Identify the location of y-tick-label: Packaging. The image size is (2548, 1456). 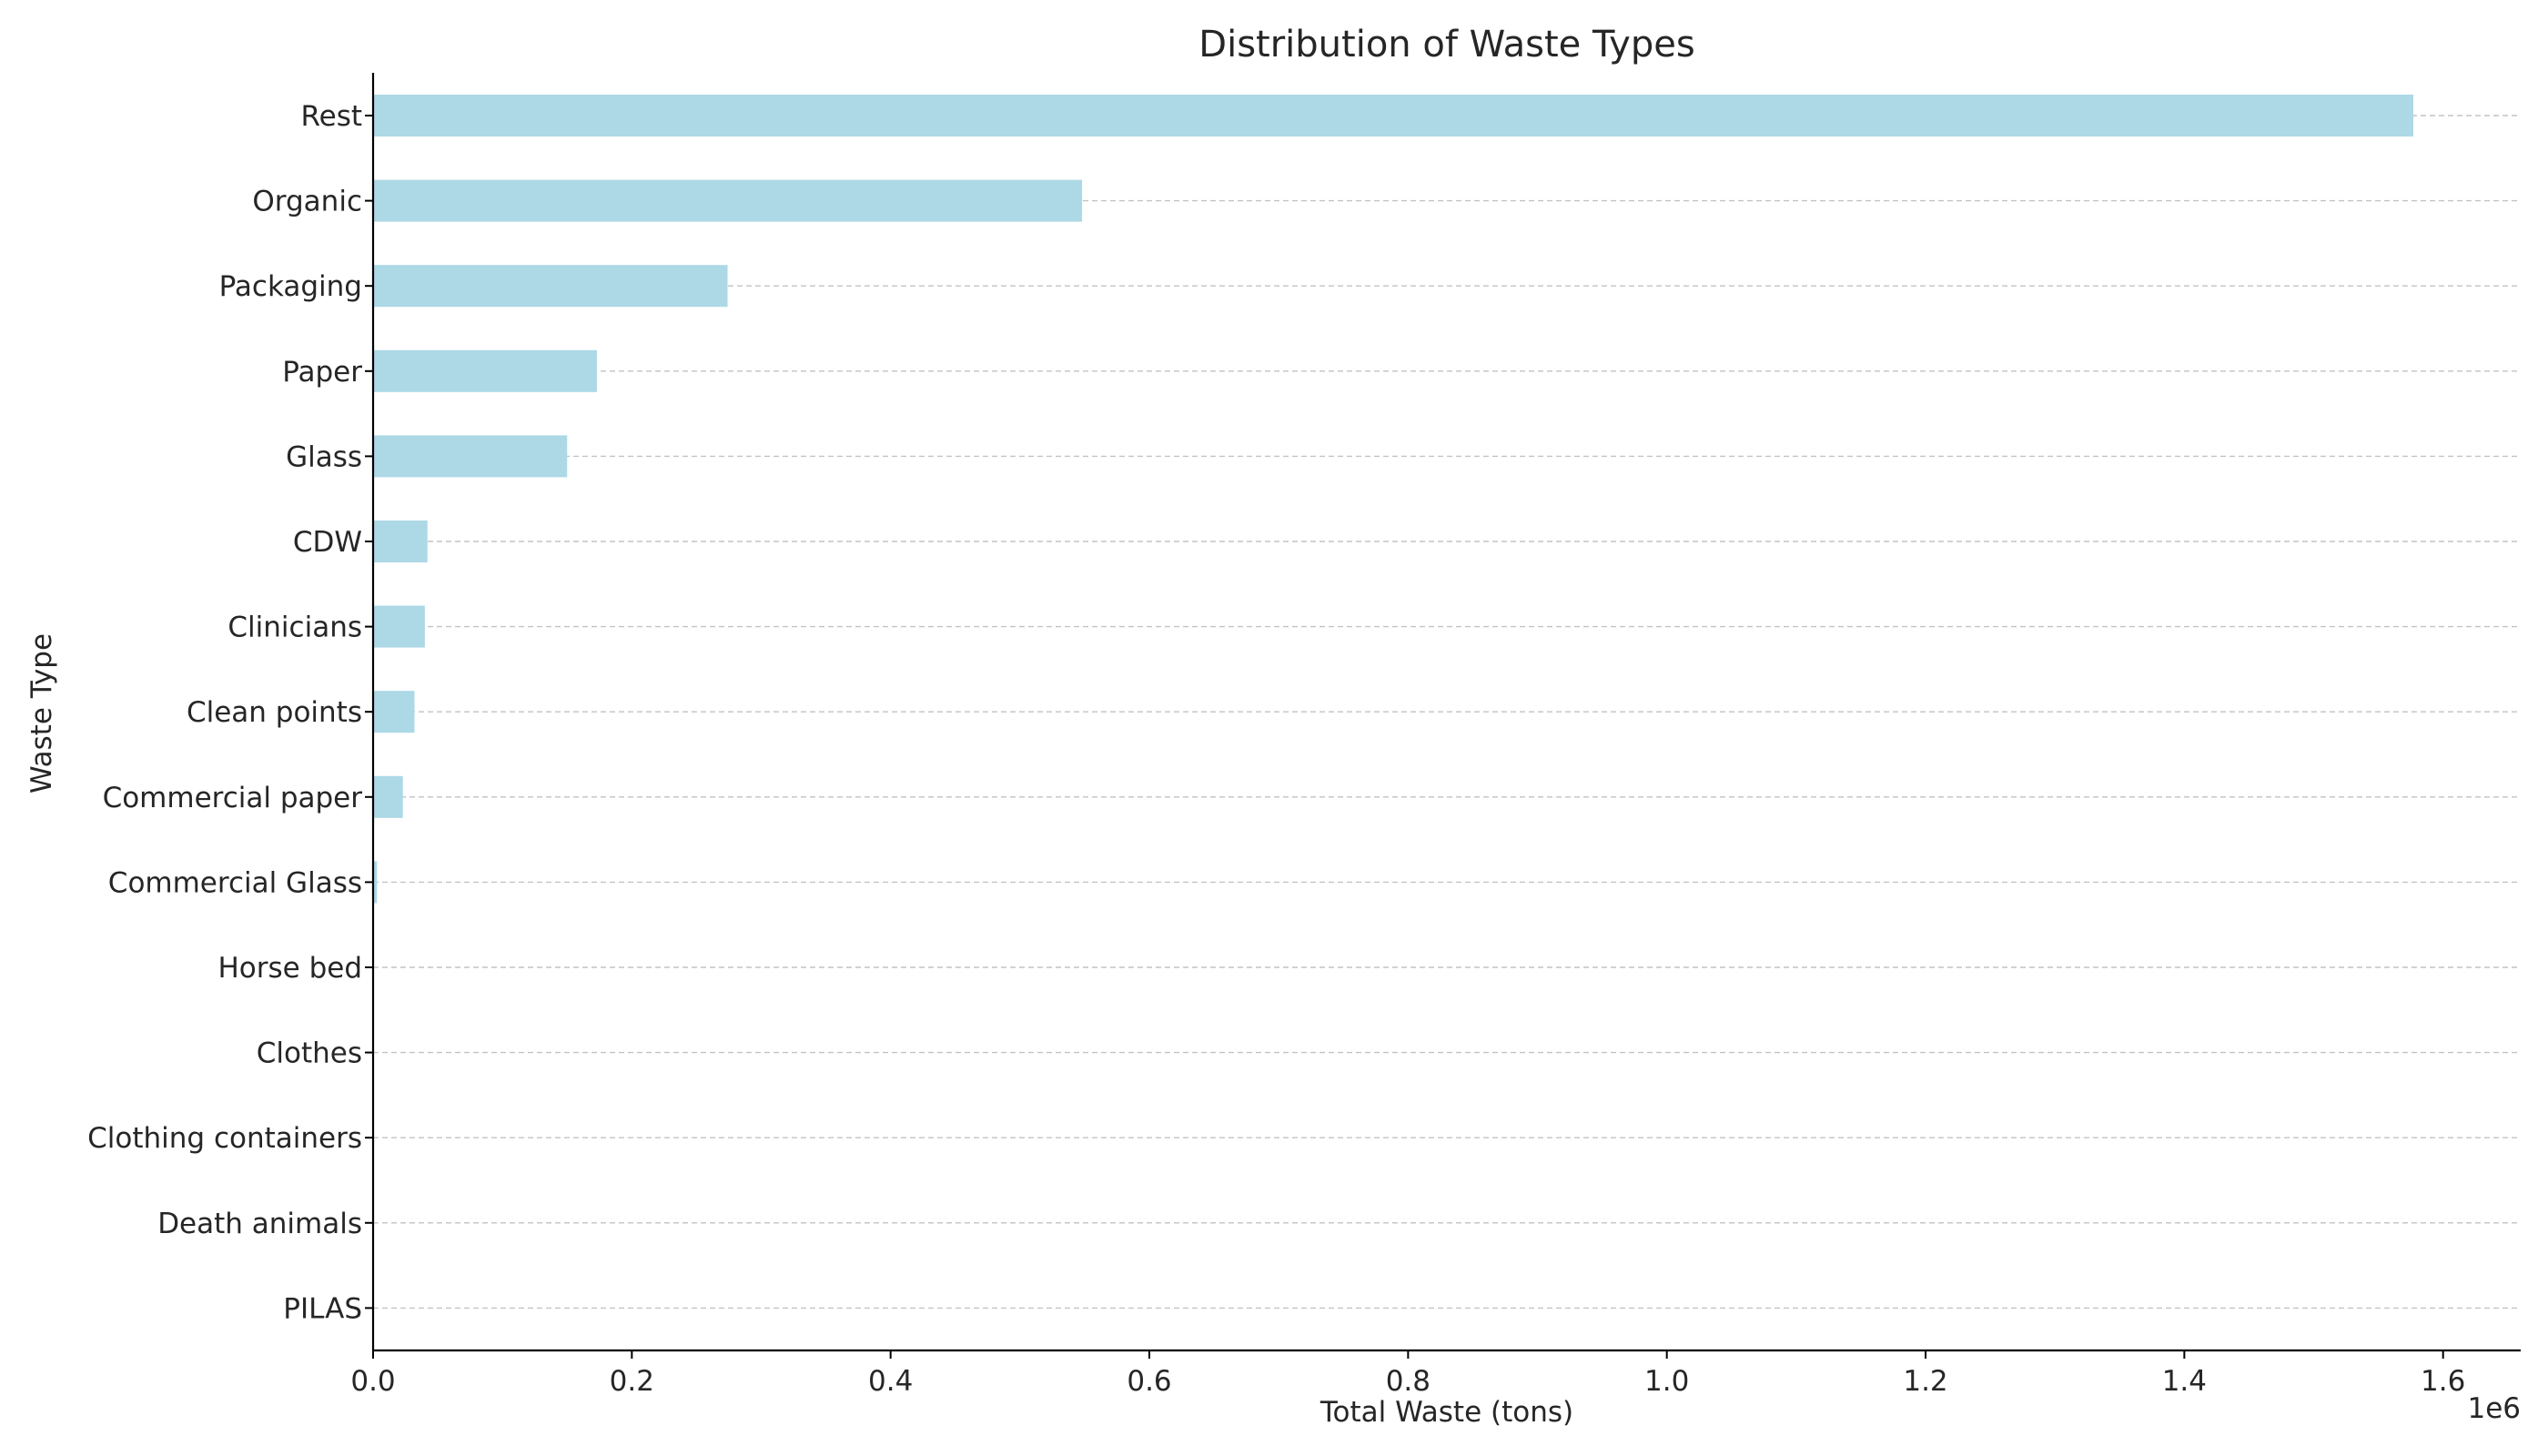
(291, 286).